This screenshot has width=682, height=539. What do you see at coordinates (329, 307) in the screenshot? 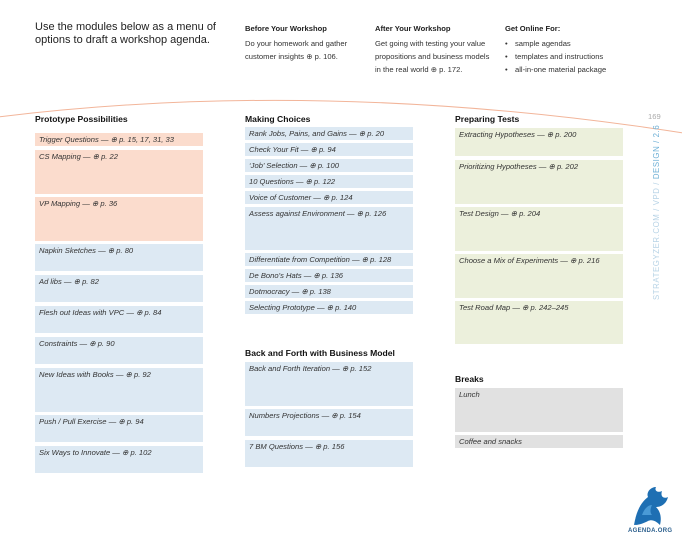
I see `module-item: Selecting Prototype — ⊕ p. 140` at bounding box center [329, 307].